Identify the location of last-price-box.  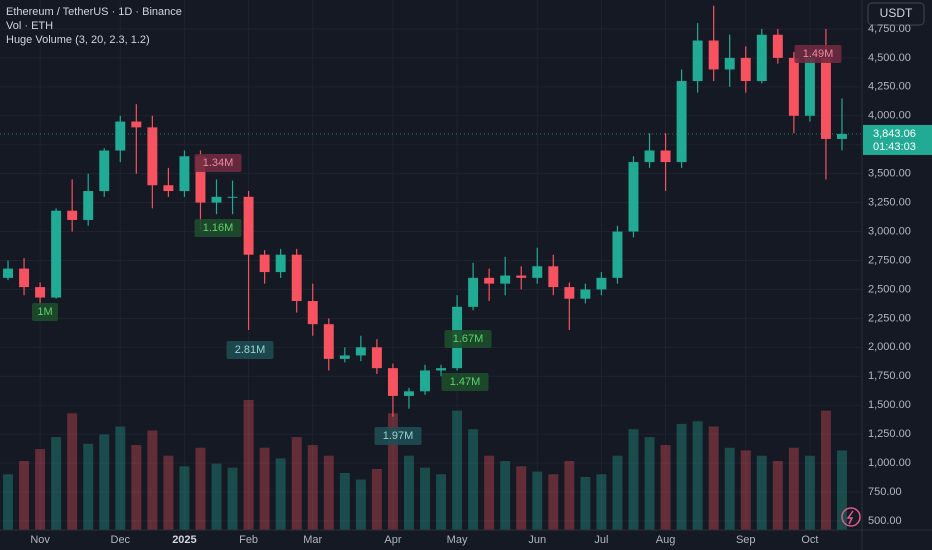
(897, 139).